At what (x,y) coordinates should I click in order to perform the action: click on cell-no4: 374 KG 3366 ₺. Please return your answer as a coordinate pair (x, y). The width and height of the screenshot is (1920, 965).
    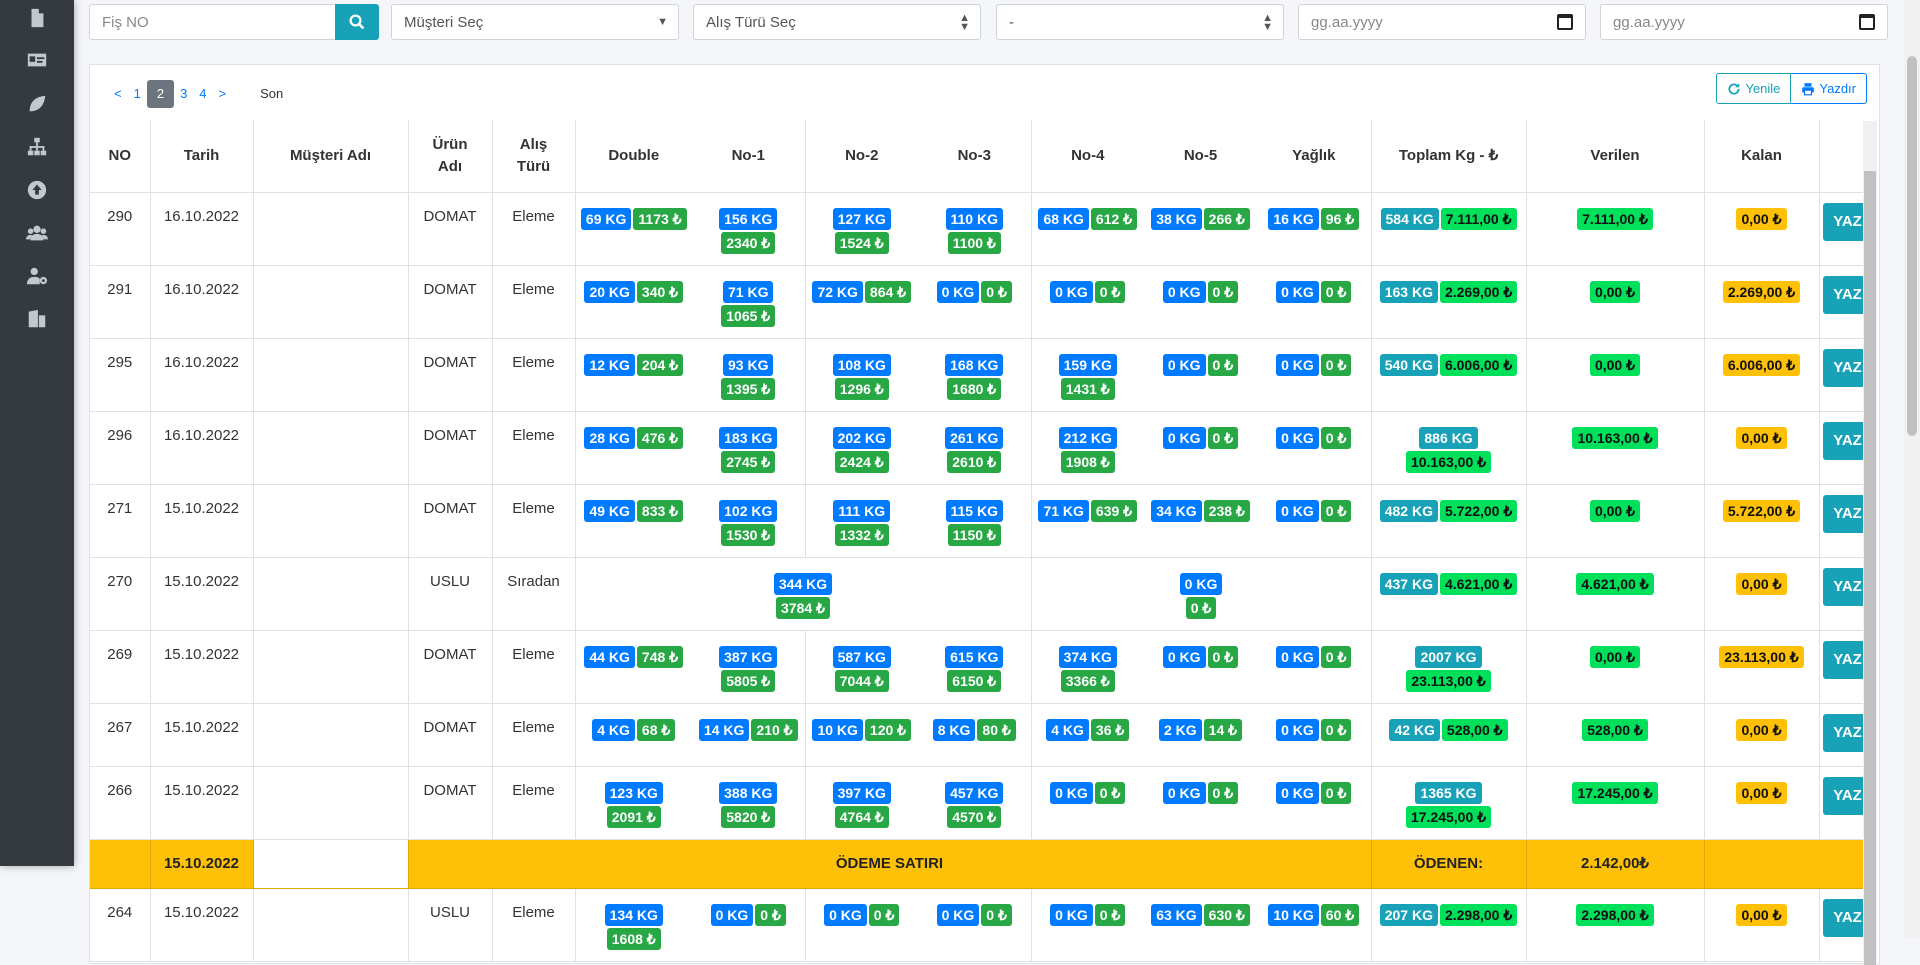
    Looking at the image, I should click on (1087, 667).